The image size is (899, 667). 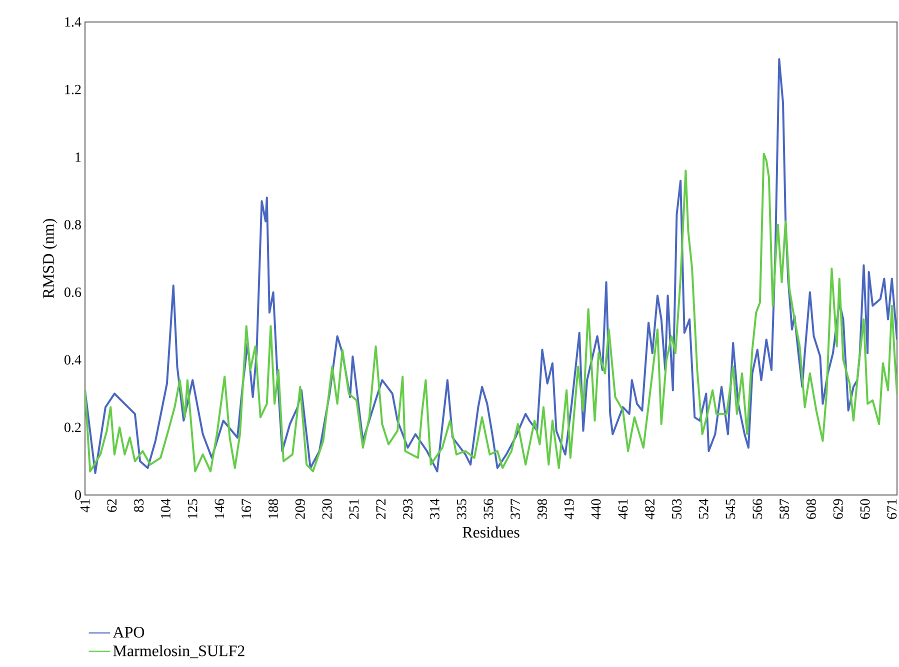 What do you see at coordinates (50, 258) in the screenshot?
I see `y-axis-title: RMSD (nm)` at bounding box center [50, 258].